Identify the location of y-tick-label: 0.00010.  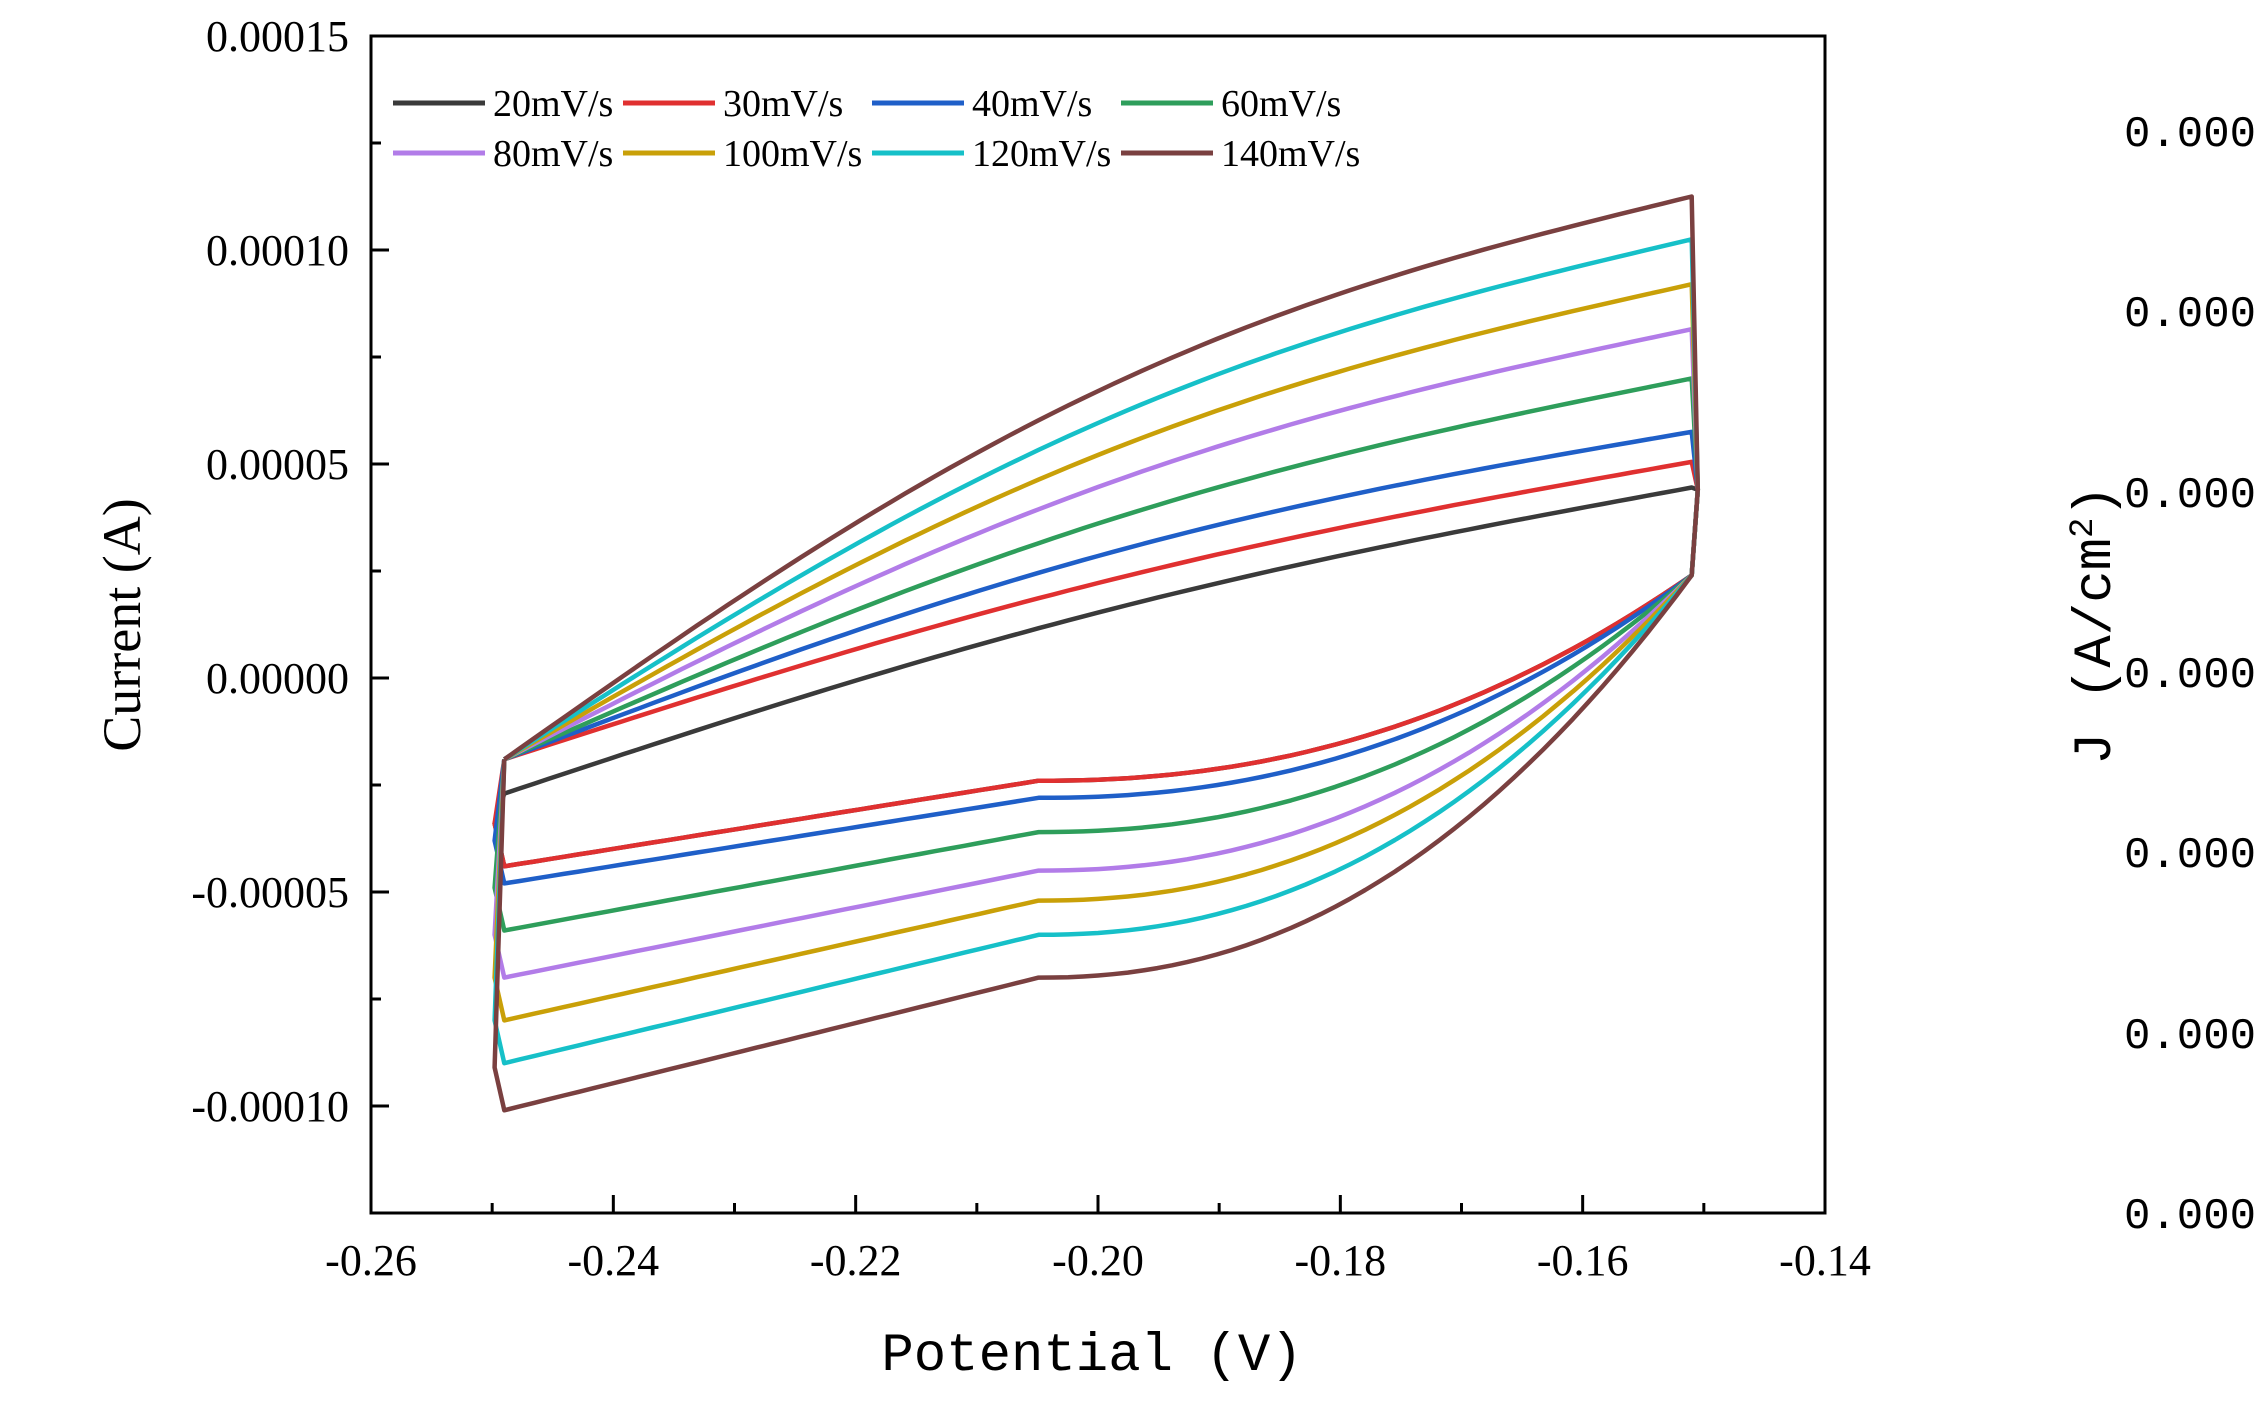
(277, 250).